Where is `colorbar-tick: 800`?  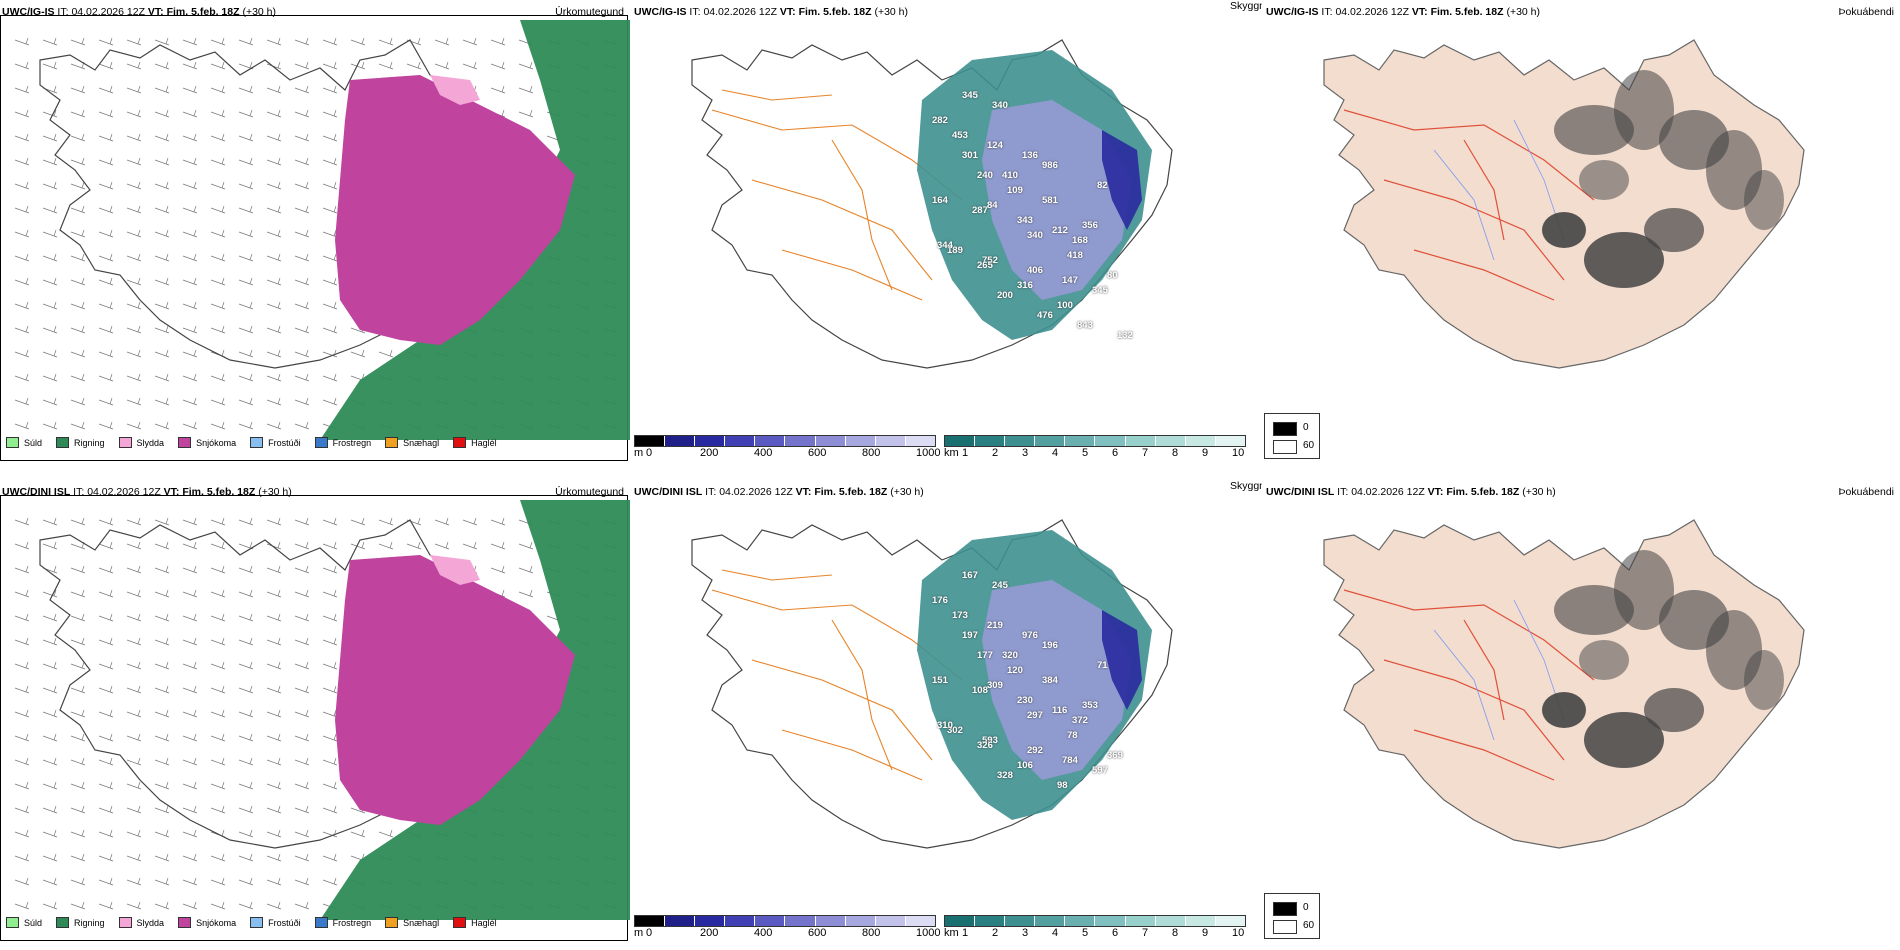 colorbar-tick: 800 is located at coordinates (871, 453).